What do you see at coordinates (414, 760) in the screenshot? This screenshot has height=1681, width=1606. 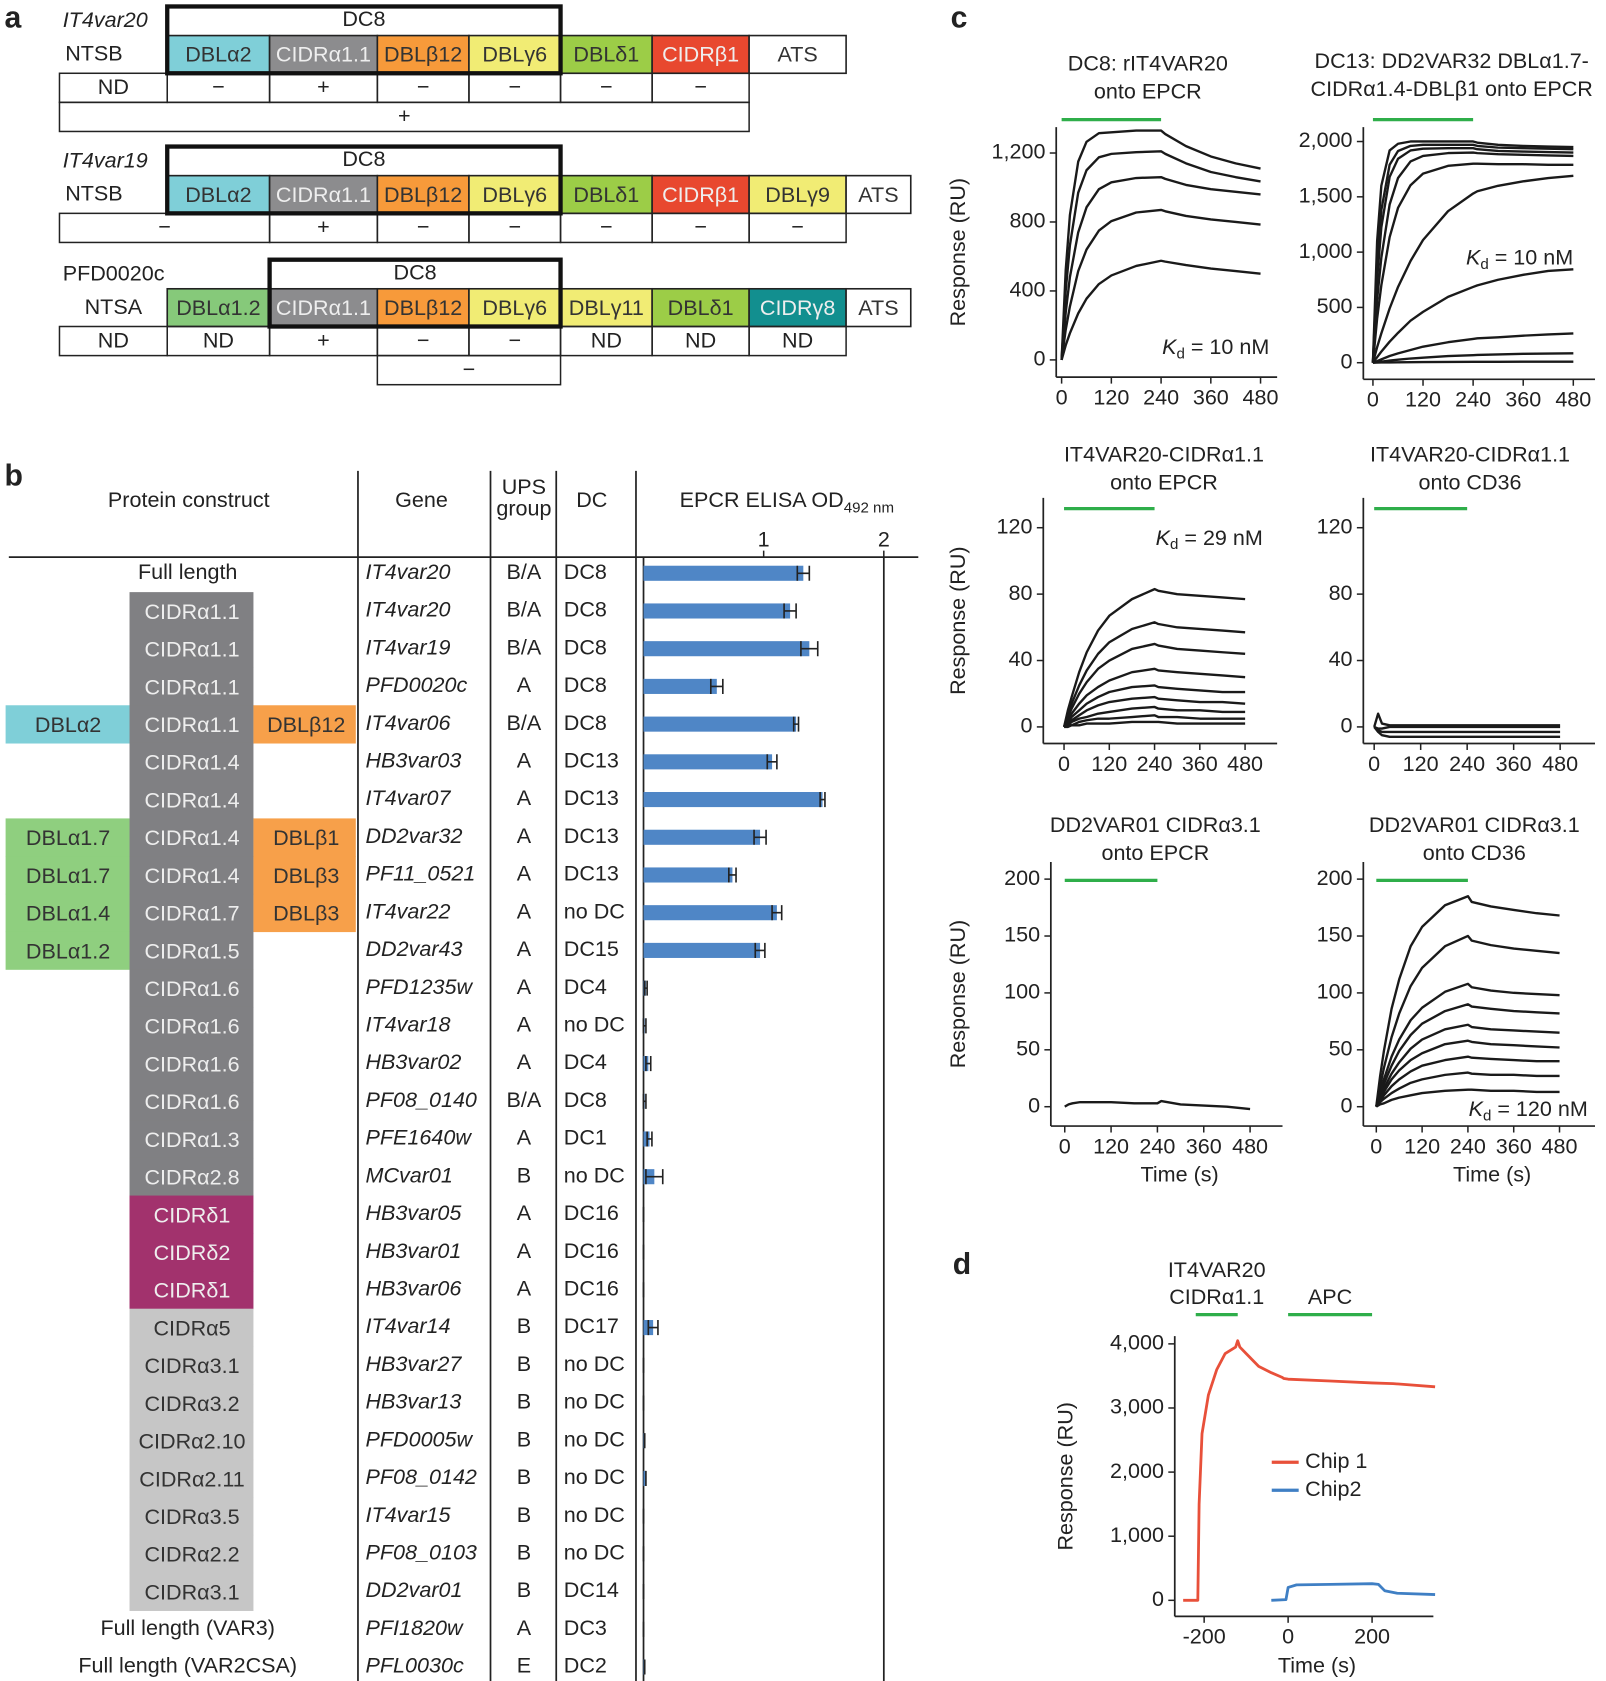 I see `gene: HB3var03` at bounding box center [414, 760].